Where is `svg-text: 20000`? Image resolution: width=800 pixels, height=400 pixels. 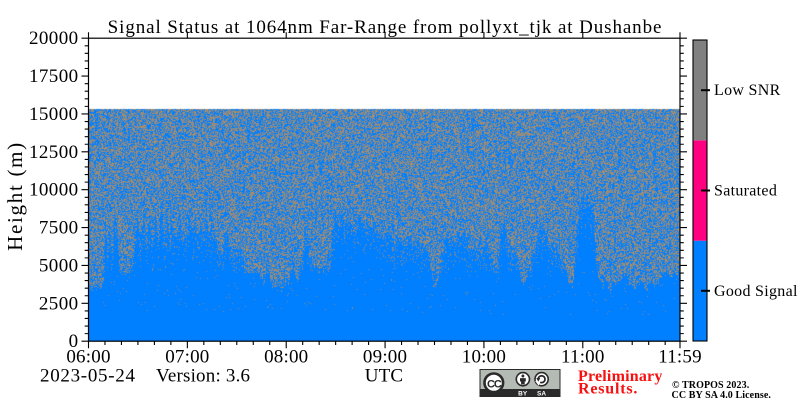 svg-text: 20000 is located at coordinates (54, 38).